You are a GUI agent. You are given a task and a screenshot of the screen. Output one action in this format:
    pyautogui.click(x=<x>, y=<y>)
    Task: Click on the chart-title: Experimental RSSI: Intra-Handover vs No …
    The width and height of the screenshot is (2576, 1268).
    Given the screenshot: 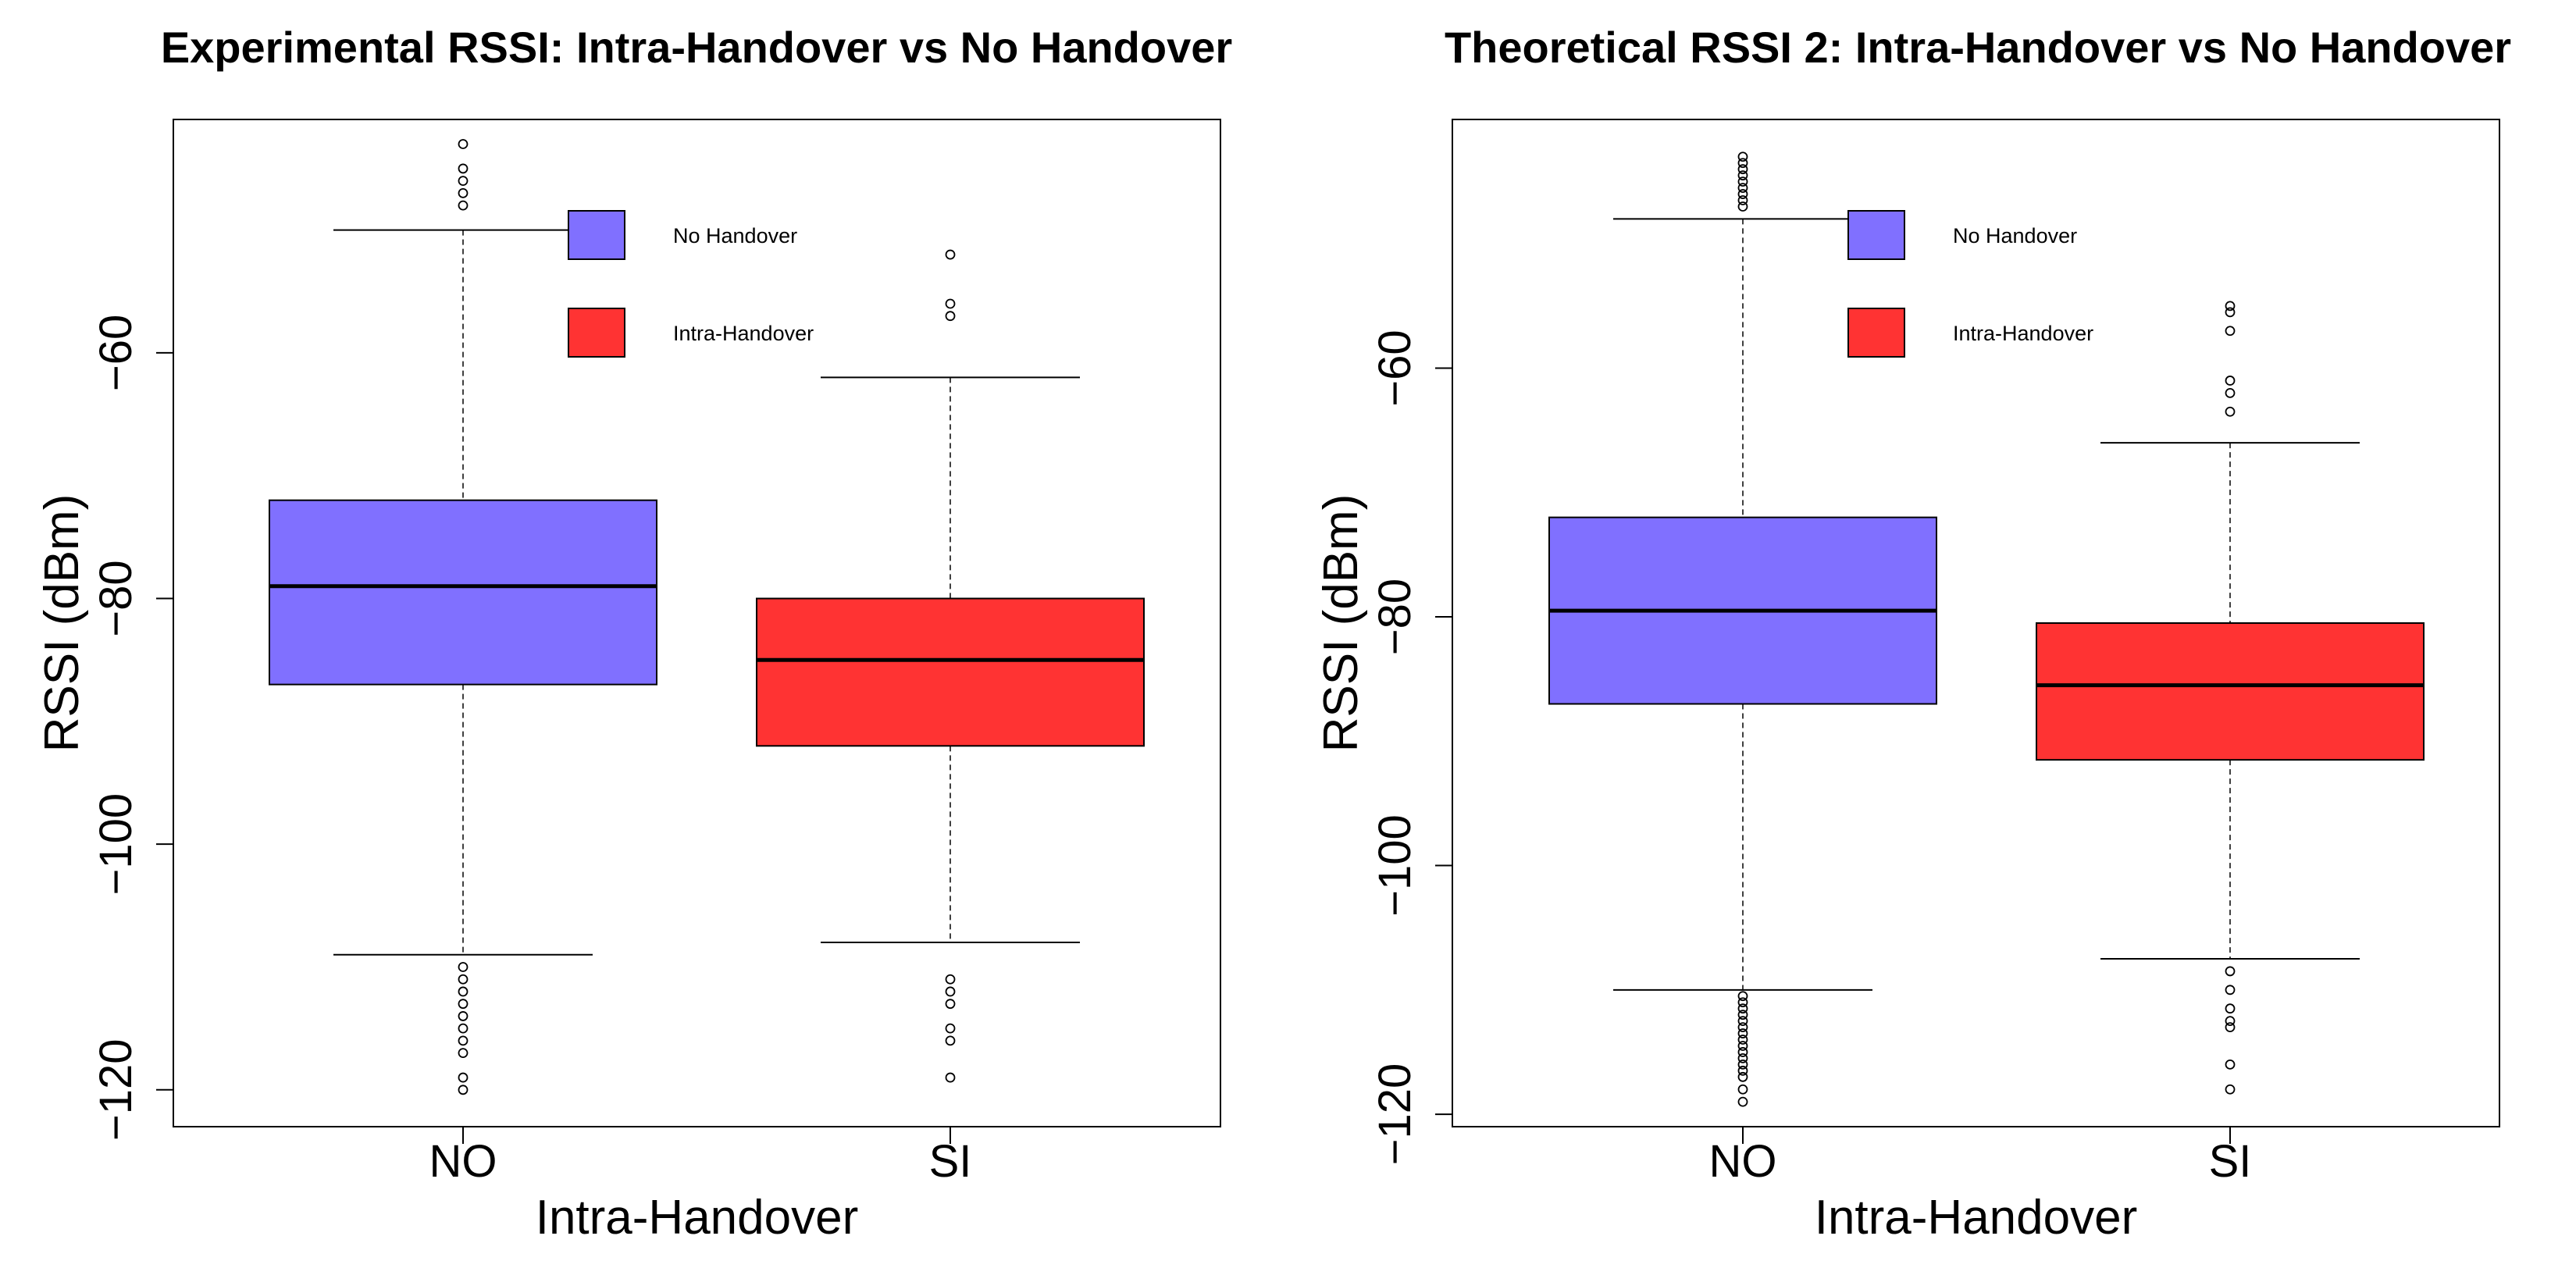 What is the action you would take?
    pyautogui.click(x=696, y=47)
    